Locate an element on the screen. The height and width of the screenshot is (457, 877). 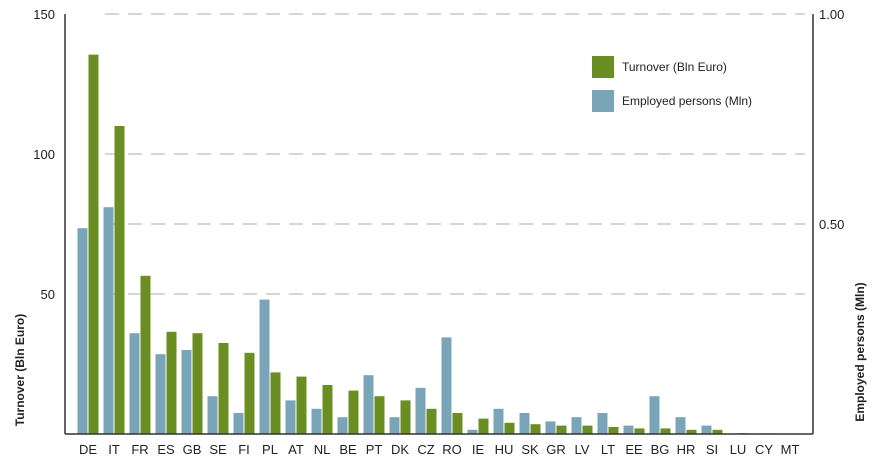
bar-employed-dk is located at coordinates (394, 425).